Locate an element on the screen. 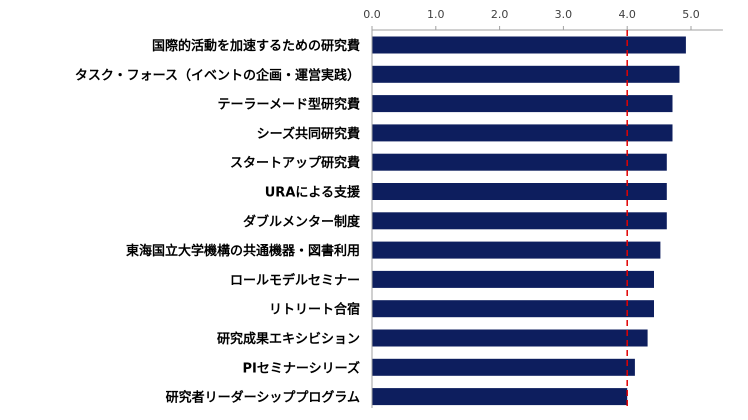 Image resolution: width=748 pixels, height=420 pixels. x-tick-label: 3.0 is located at coordinates (564, 14).